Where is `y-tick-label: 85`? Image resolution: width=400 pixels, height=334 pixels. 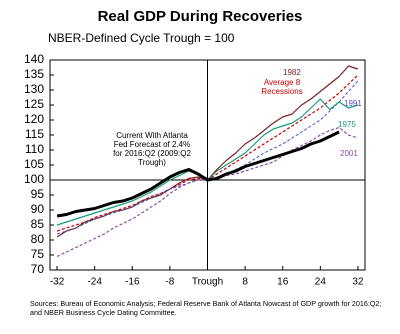 y-tick-label: 85 is located at coordinates (38, 224).